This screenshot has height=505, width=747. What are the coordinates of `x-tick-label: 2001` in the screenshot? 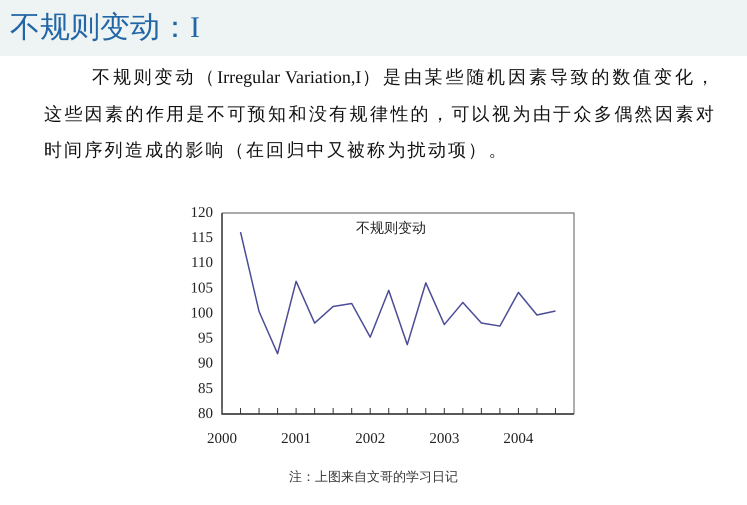 It's located at (296, 438).